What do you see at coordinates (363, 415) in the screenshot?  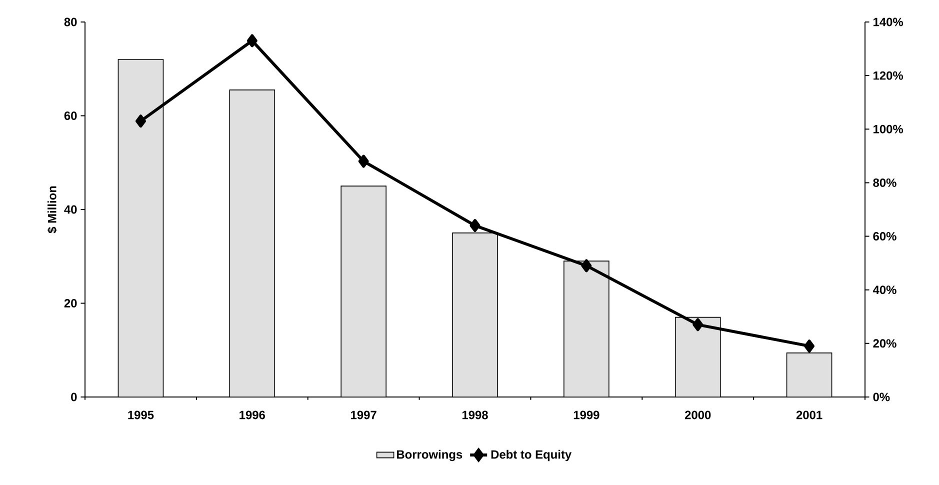 I see `x-tick-label: 1997` at bounding box center [363, 415].